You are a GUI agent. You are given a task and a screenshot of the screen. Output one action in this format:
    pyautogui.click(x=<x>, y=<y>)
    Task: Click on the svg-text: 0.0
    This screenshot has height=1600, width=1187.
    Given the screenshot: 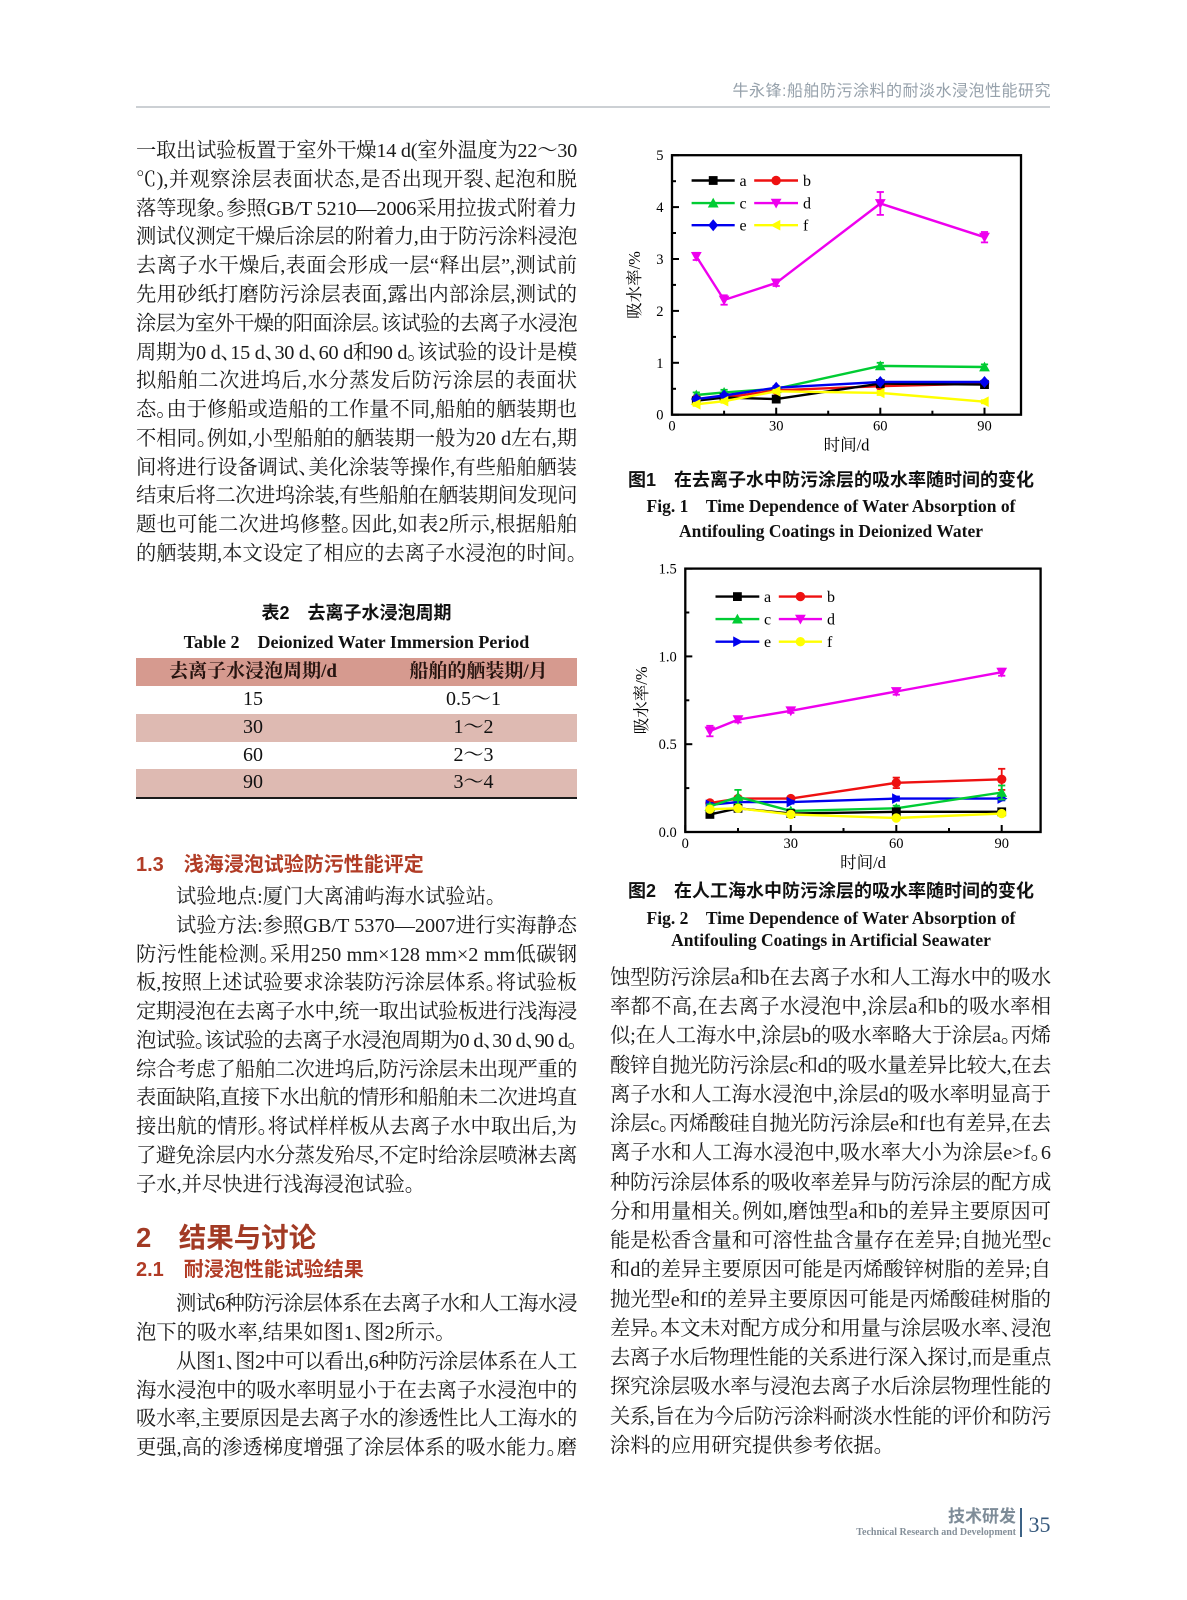 What is the action you would take?
    pyautogui.click(x=668, y=833)
    